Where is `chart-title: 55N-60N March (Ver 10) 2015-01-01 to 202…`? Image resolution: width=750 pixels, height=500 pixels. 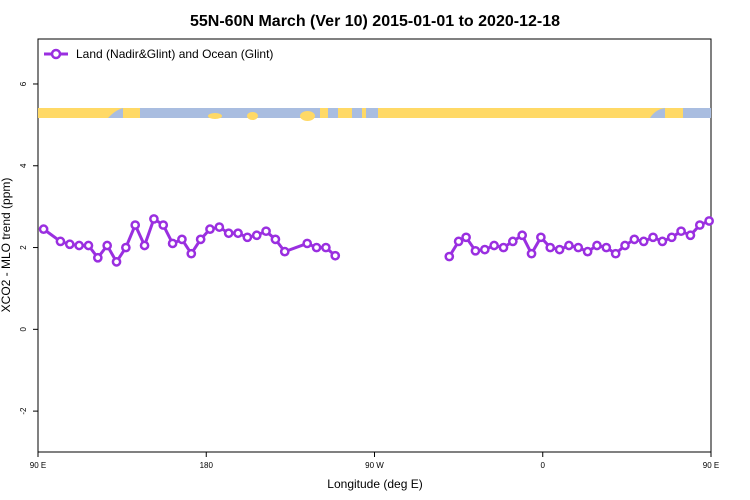
chart-title: 55N-60N March (Ver 10) 2015-01-01 to 202… is located at coordinates (375, 21).